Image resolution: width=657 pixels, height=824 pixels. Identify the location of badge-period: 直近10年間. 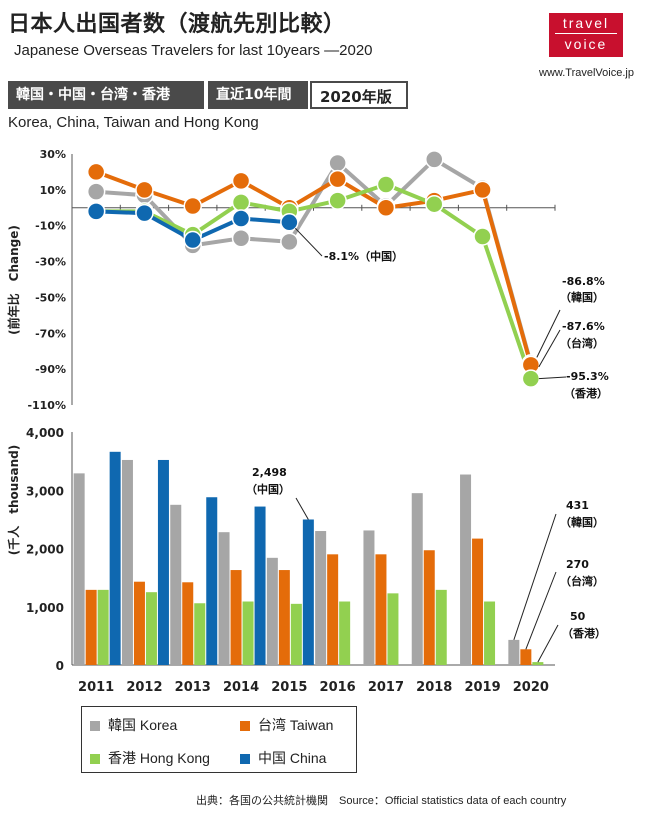
(258, 95).